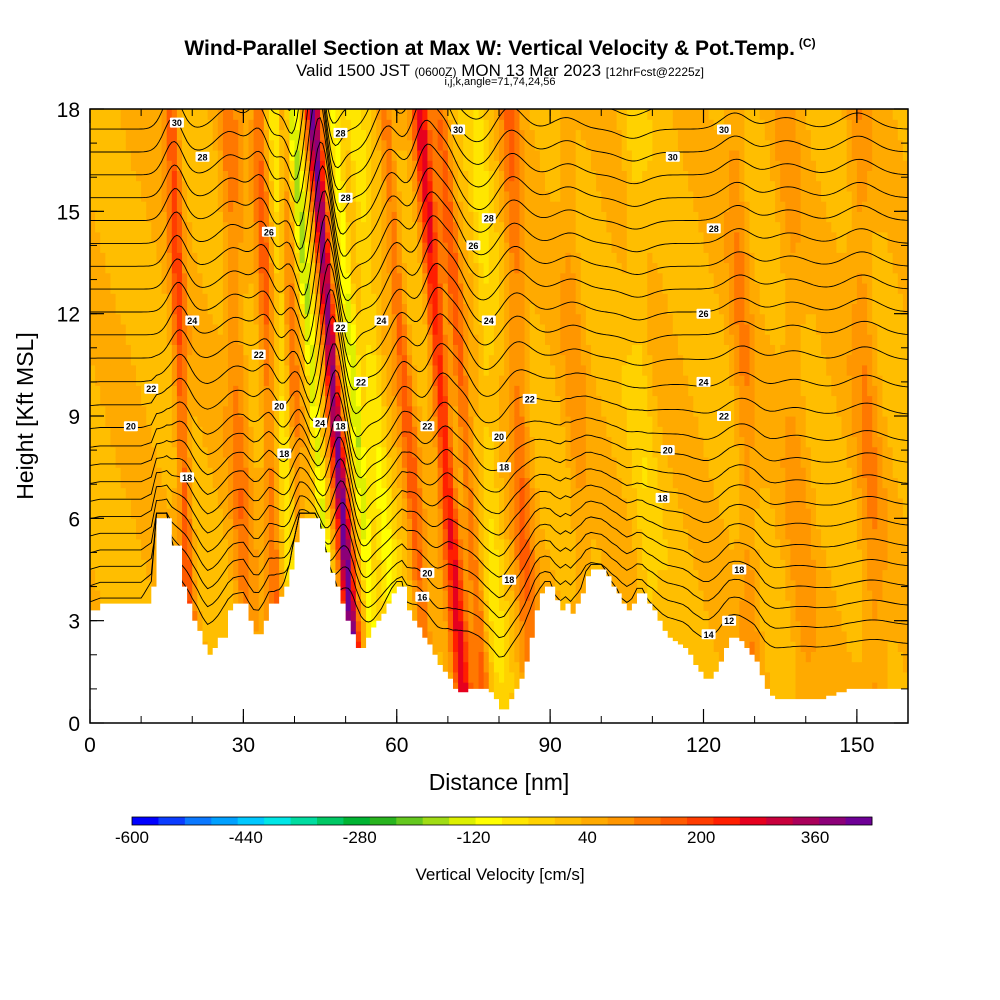 The height and width of the screenshot is (1000, 1000). Describe the element at coordinates (74, 724) in the screenshot. I see `y-tick-label: 0` at that location.